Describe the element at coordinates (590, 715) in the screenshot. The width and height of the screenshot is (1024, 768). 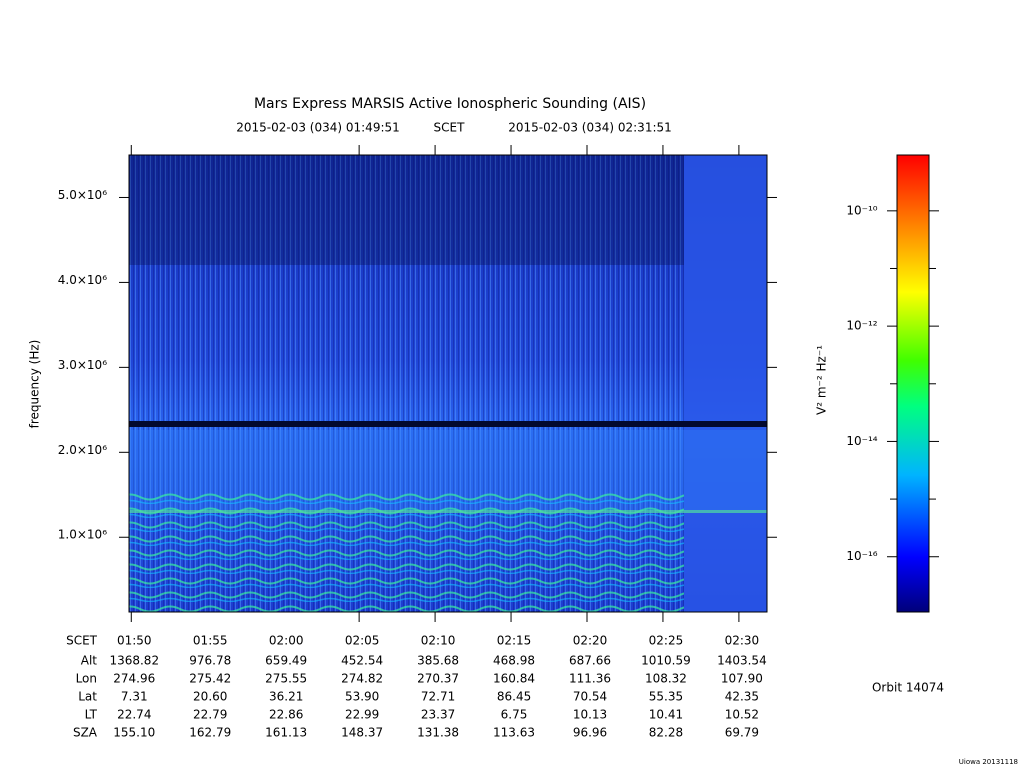
I see `ephemeris-value: 10.13` at that location.